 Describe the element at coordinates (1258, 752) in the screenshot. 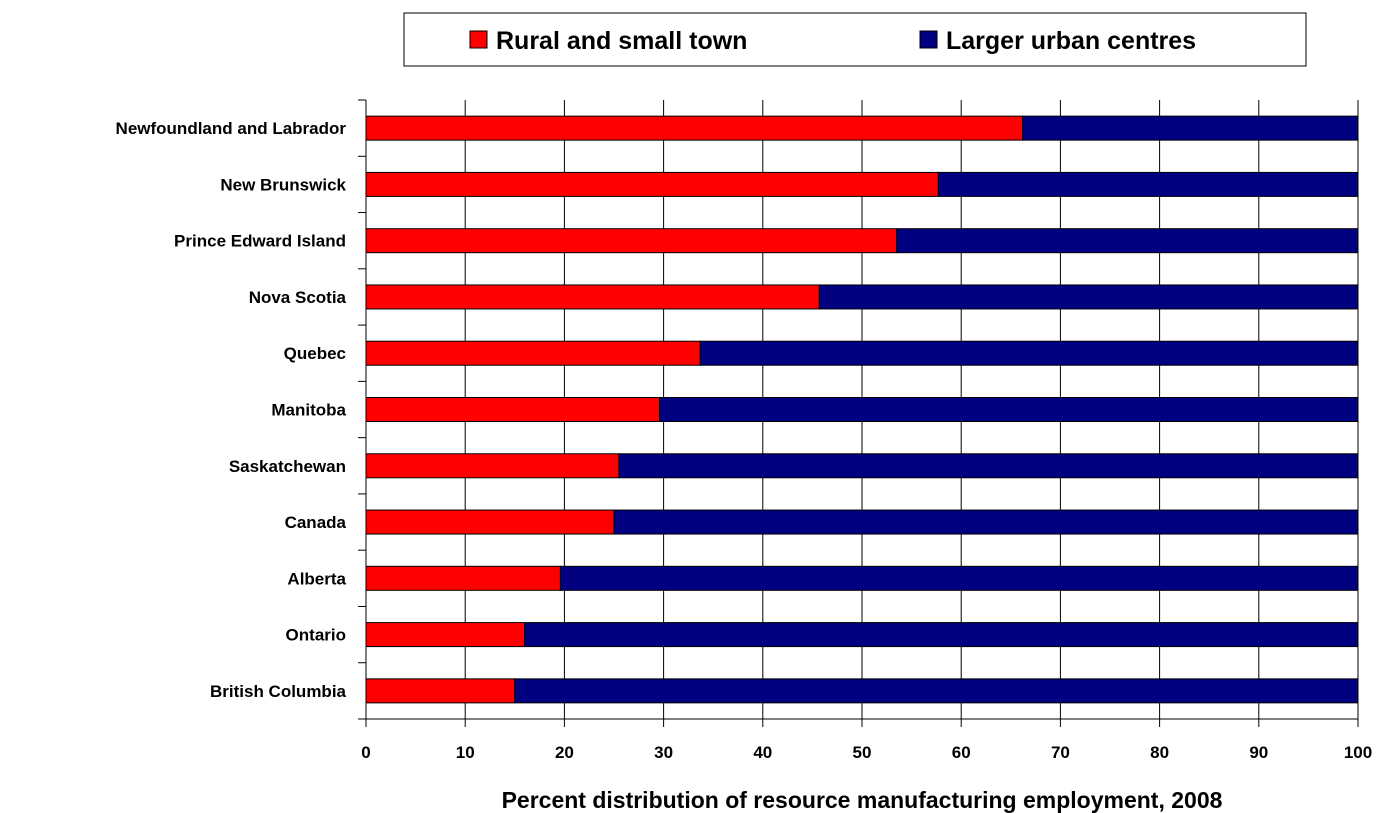

I see `x-tick-label: 90` at that location.